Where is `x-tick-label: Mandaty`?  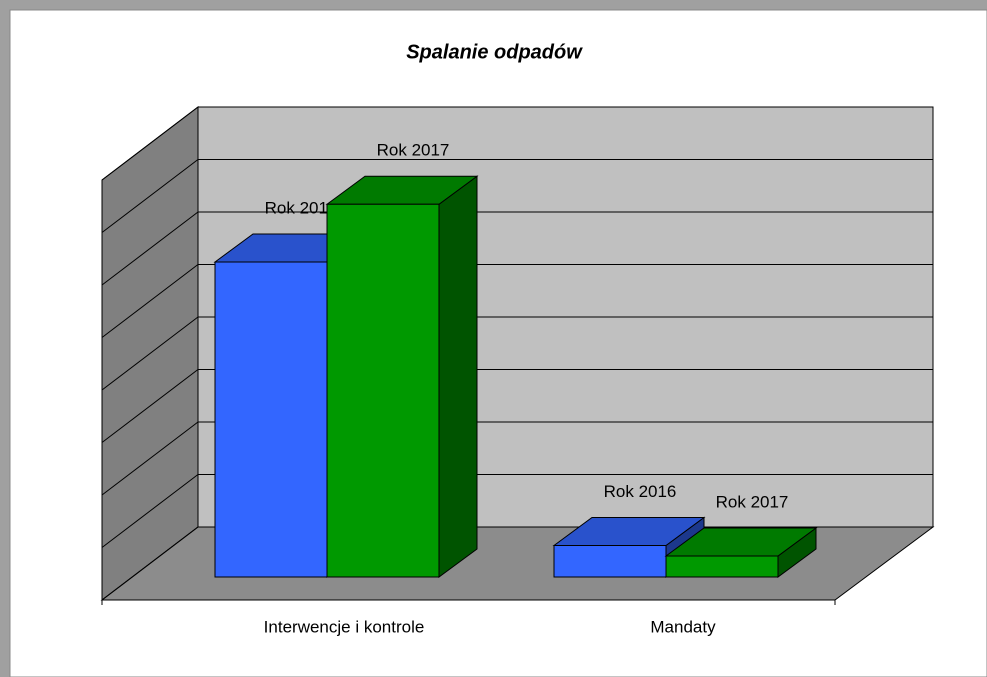 x-tick-label: Mandaty is located at coordinates (683, 626).